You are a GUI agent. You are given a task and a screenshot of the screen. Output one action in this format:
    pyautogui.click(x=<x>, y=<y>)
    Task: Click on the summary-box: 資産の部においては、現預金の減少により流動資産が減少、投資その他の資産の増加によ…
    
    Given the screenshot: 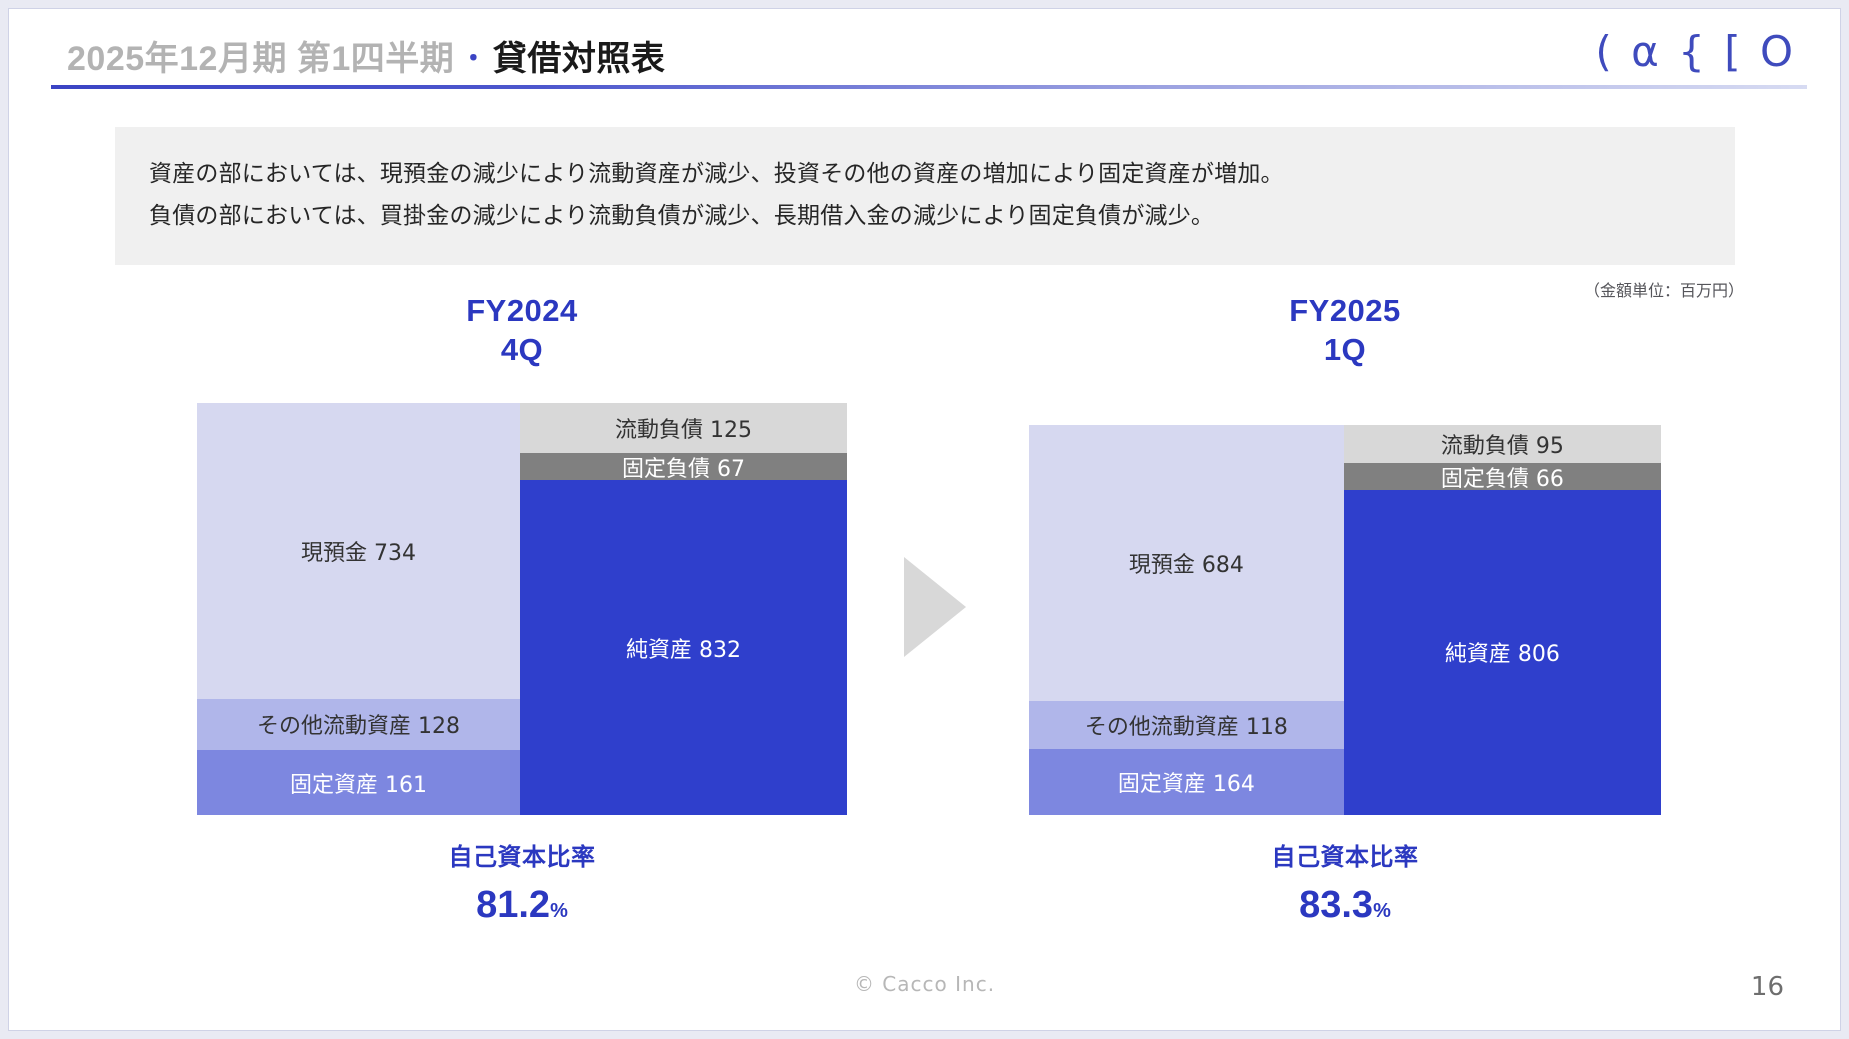 What is the action you would take?
    pyautogui.click(x=925, y=196)
    